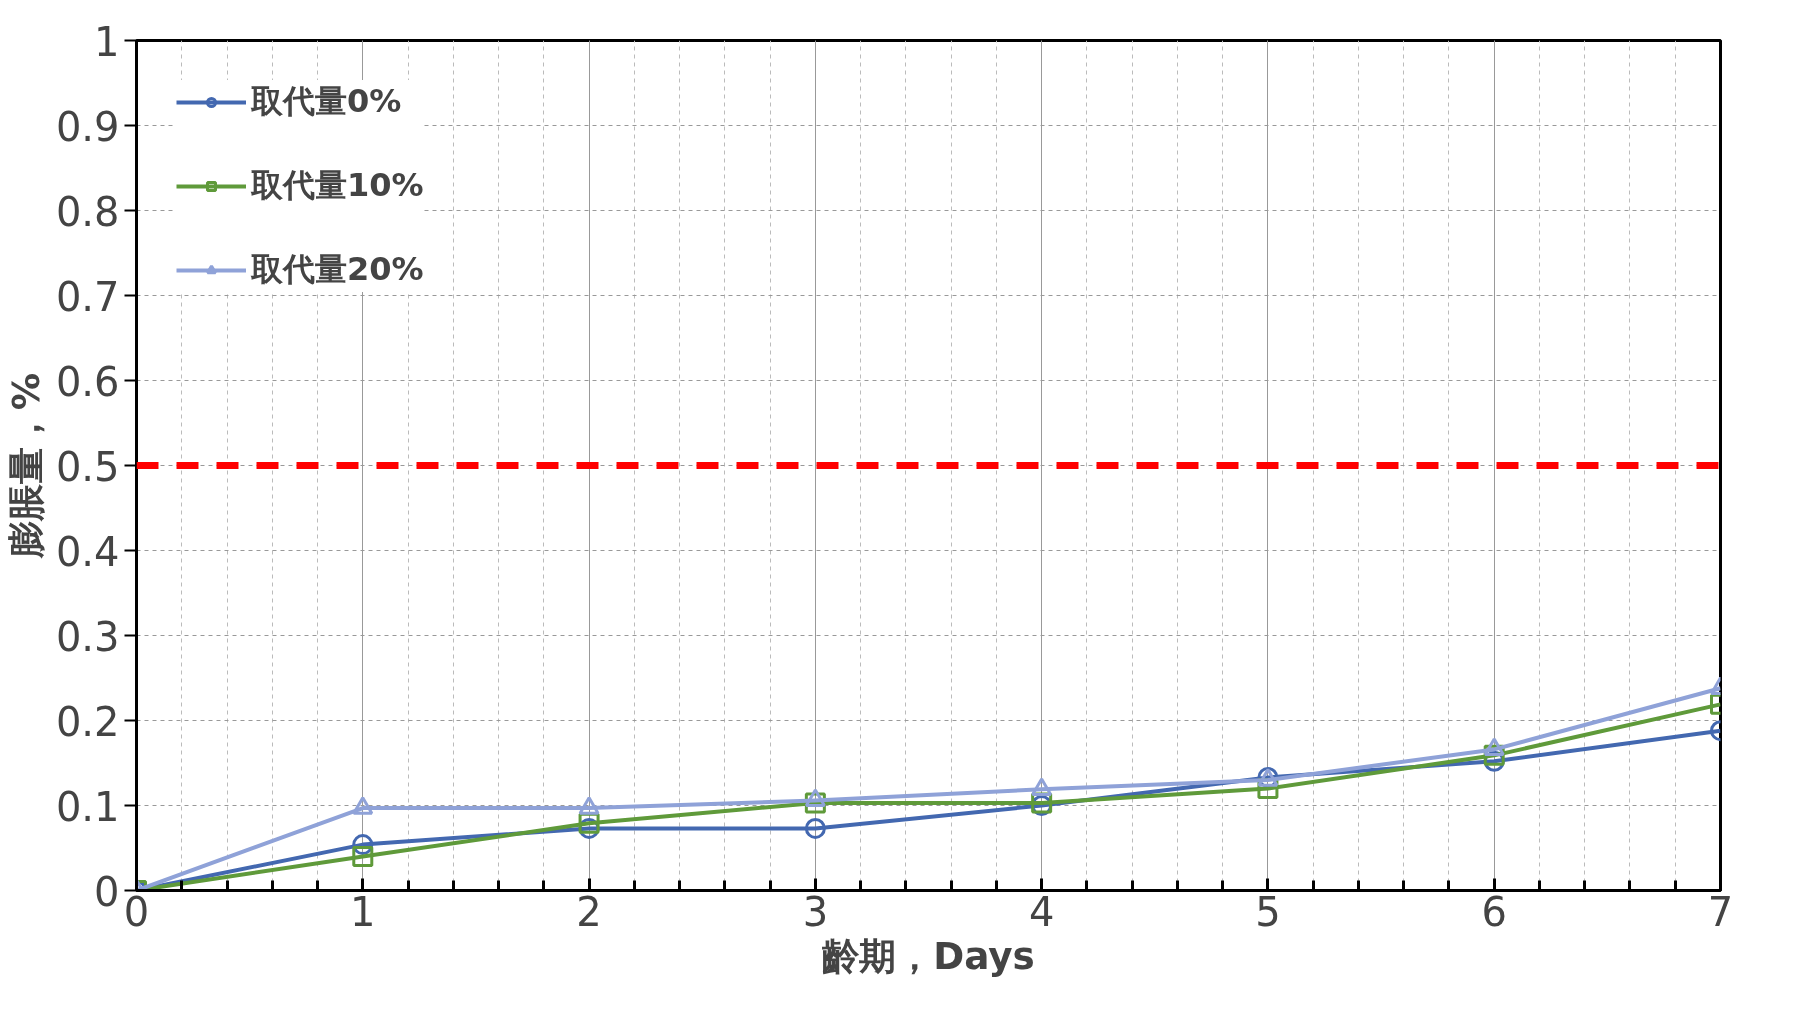  I want to click on y-tick-label: 0.3, so click(87, 636).